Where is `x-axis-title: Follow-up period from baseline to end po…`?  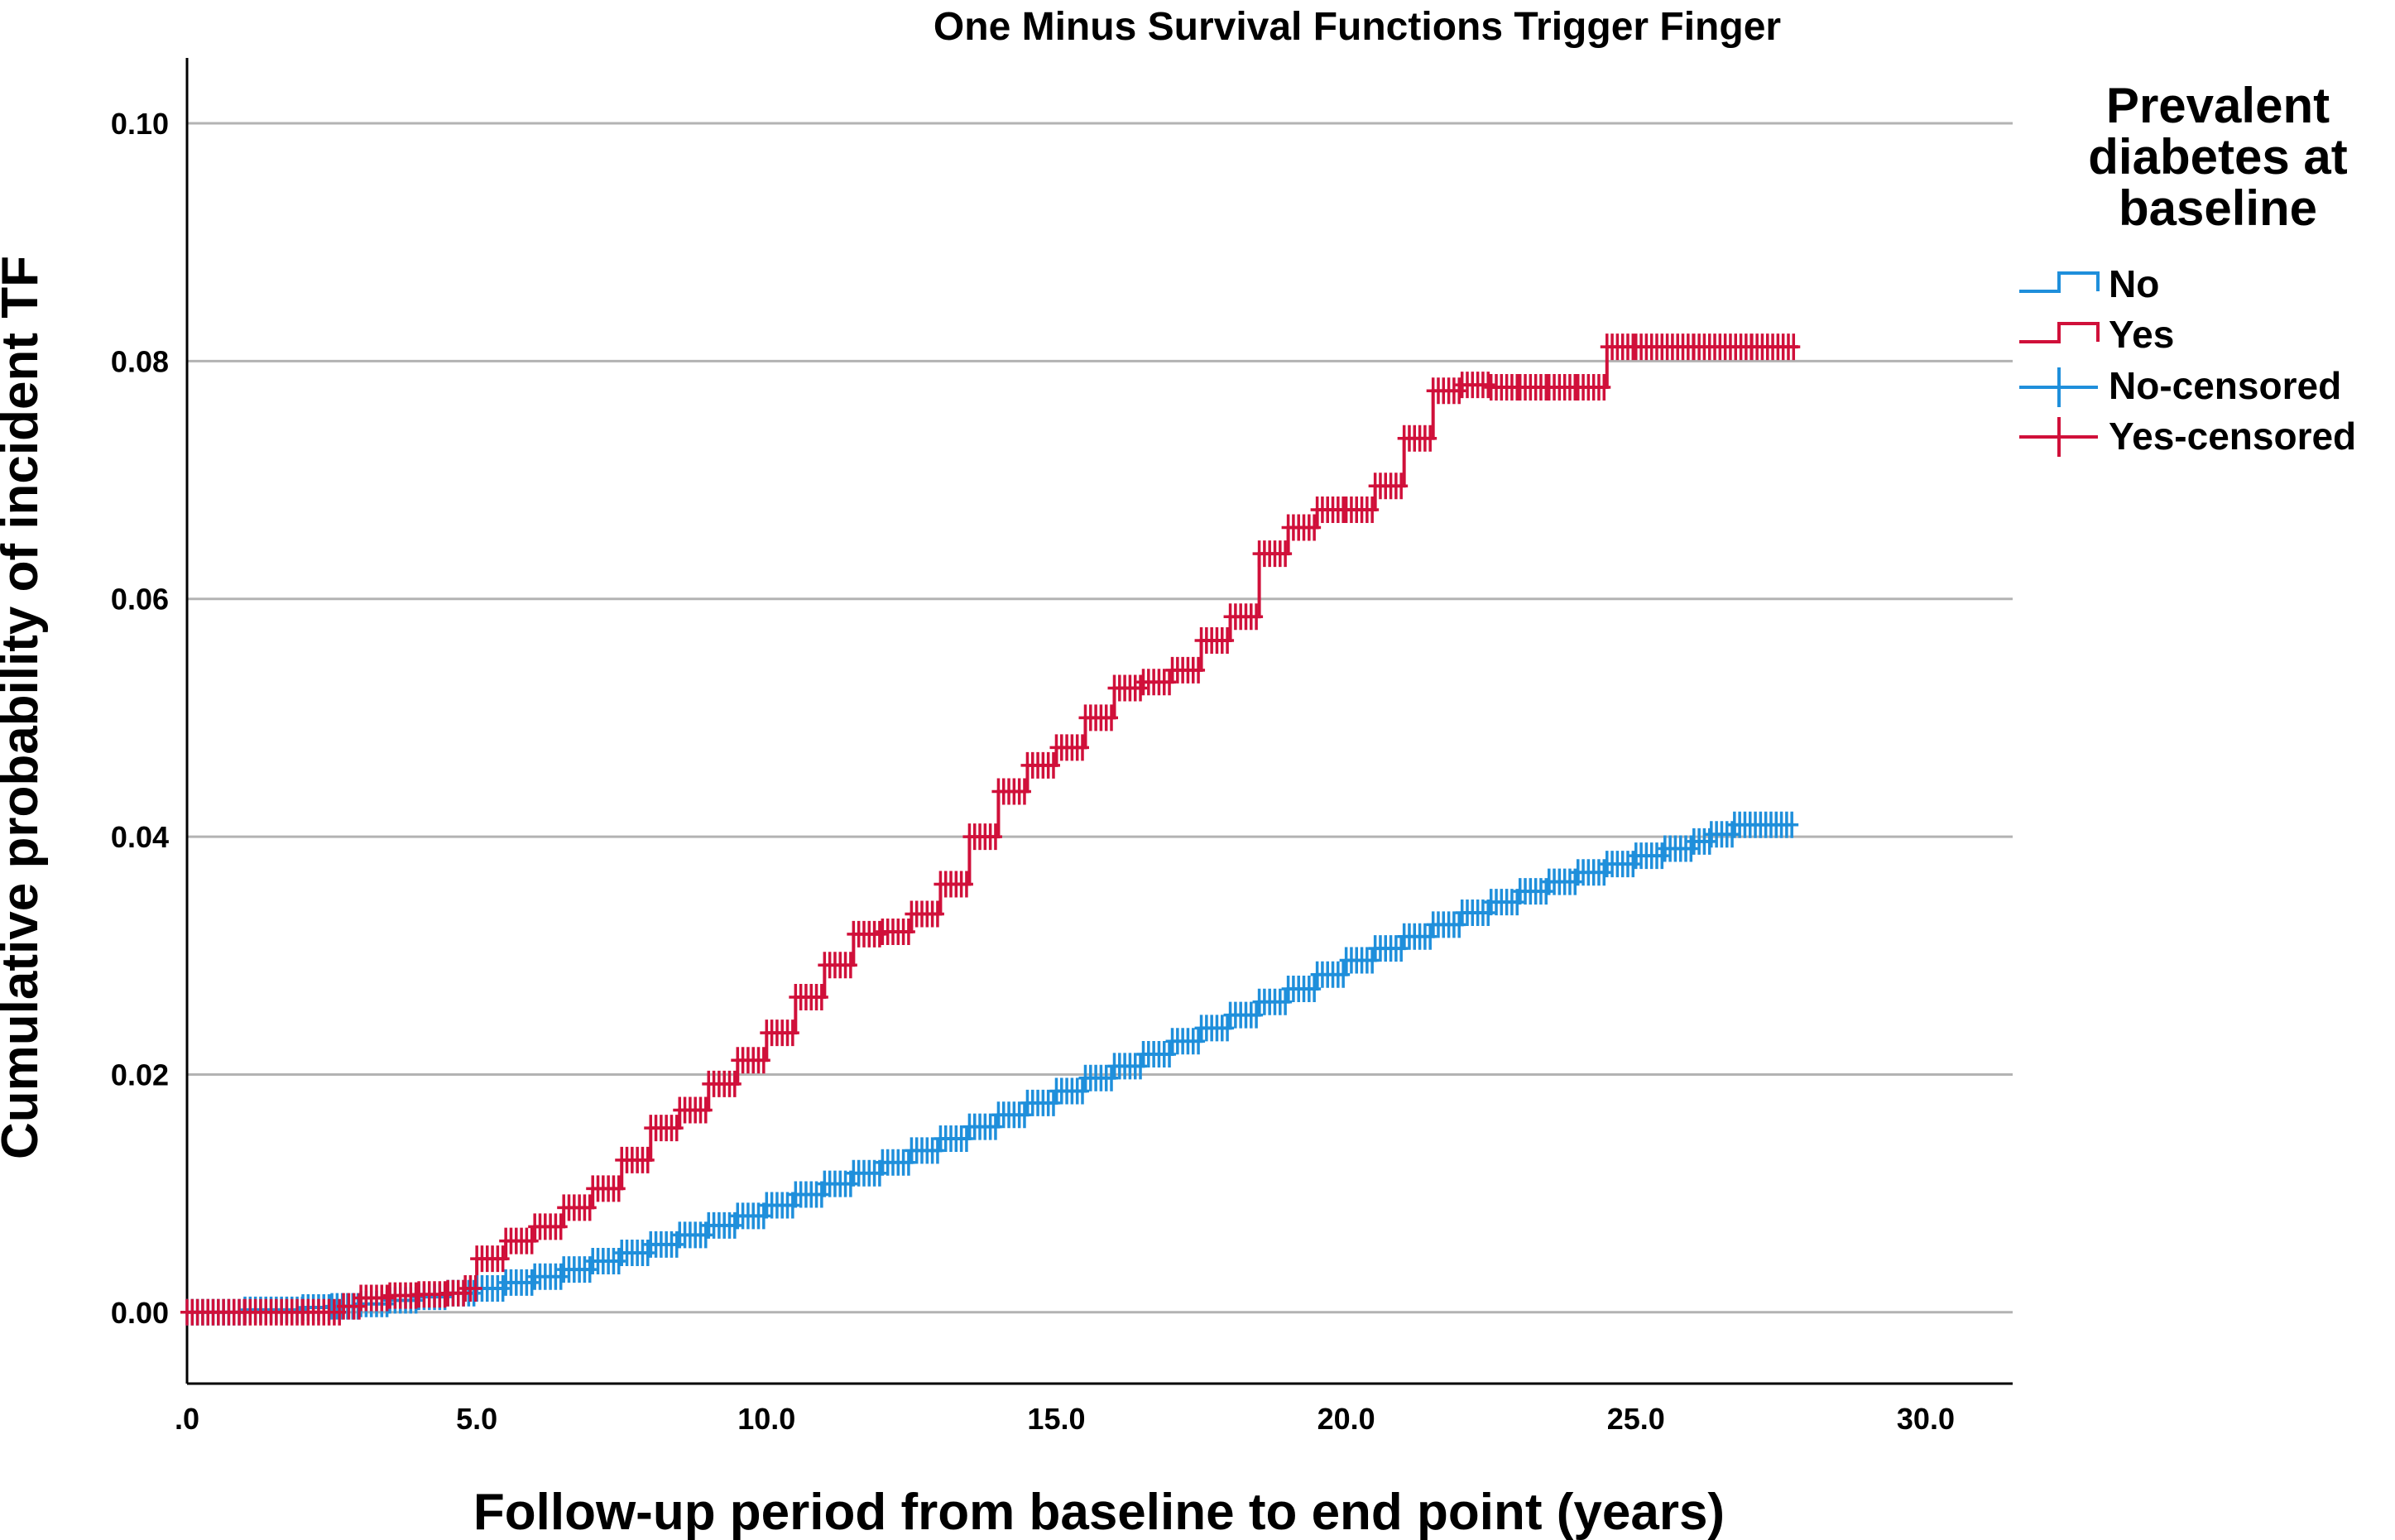 x-axis-title: Follow-up period from baseline to end po… is located at coordinates (1099, 1512).